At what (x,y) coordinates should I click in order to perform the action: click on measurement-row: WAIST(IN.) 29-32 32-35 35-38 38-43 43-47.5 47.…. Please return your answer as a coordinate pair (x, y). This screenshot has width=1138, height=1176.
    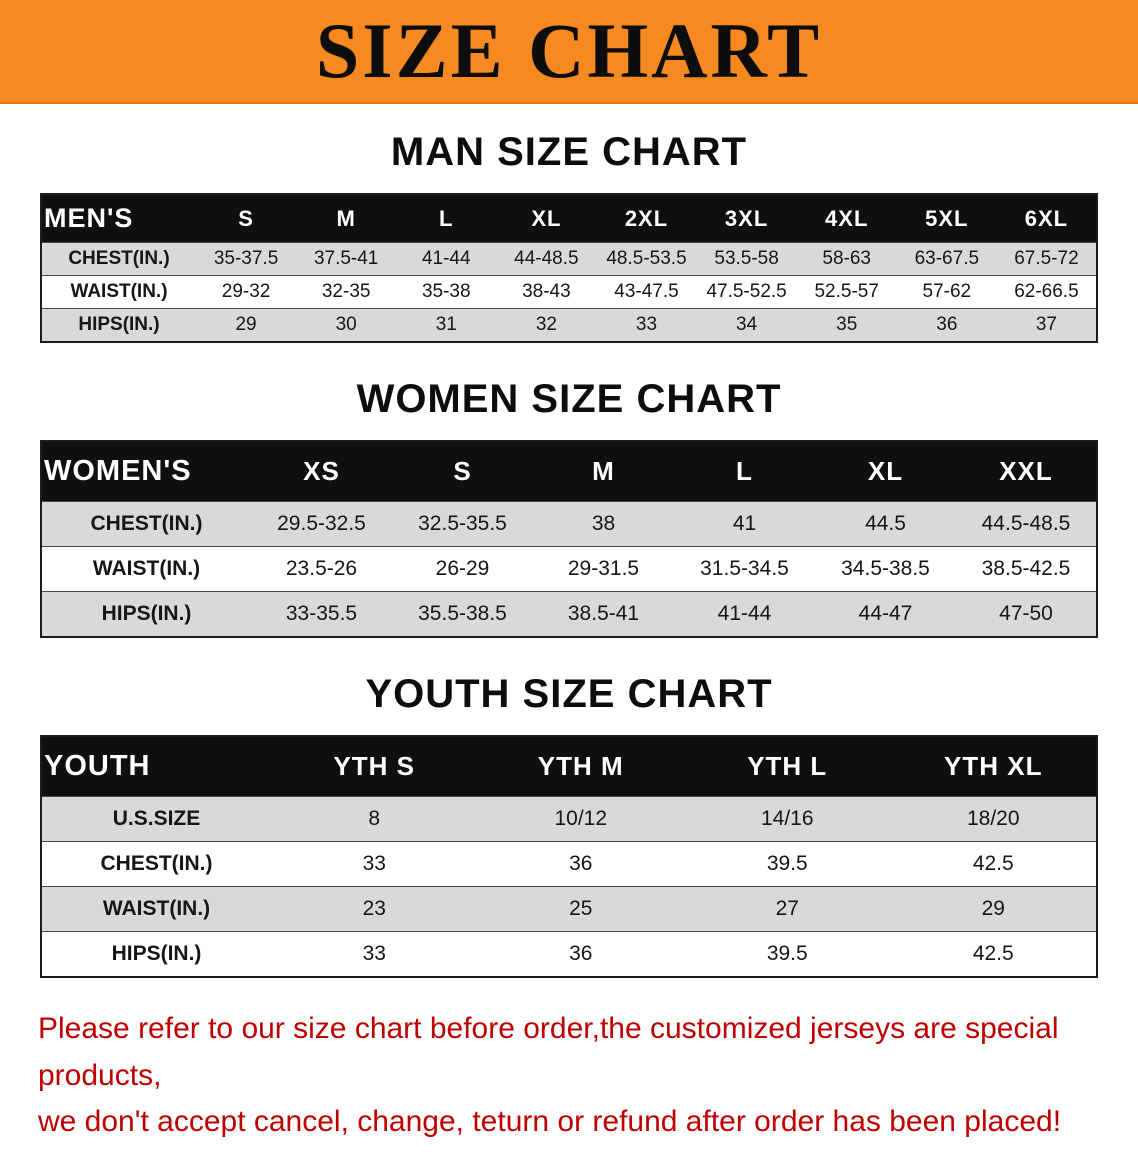
    Looking at the image, I should click on (569, 292).